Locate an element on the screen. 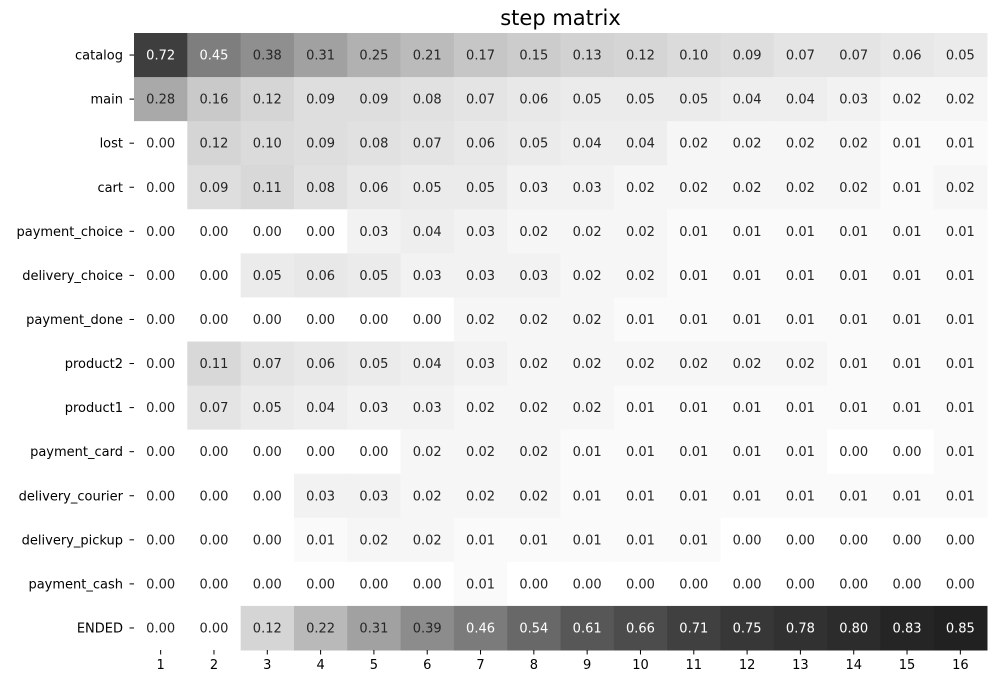 This screenshot has height=684, width=996. cell-value-label: 0.16 is located at coordinates (213, 100).